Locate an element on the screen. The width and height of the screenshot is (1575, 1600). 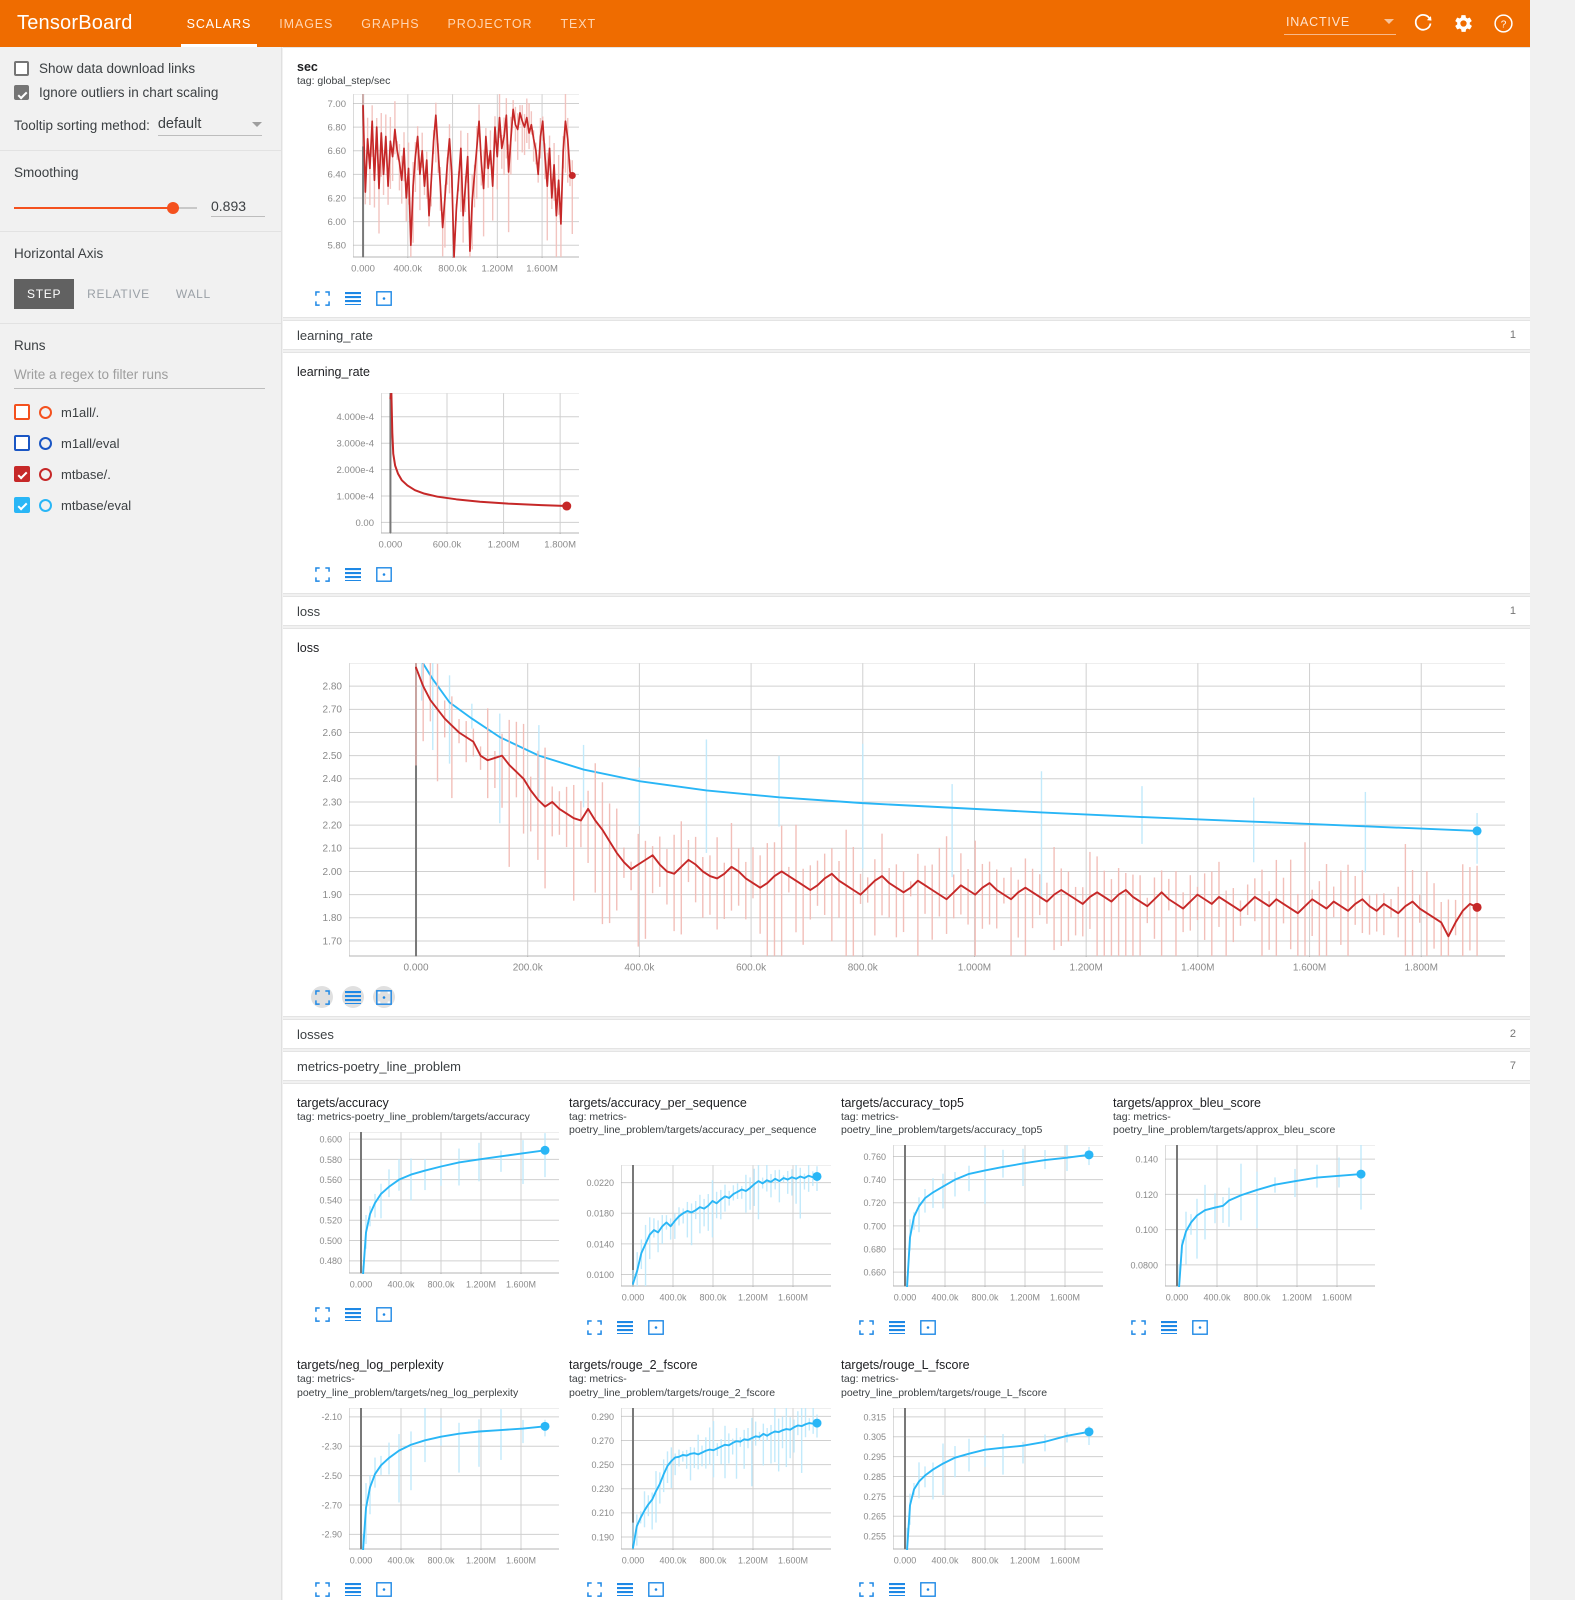
svg-text: -2.70 is located at coordinates (331, 1505).